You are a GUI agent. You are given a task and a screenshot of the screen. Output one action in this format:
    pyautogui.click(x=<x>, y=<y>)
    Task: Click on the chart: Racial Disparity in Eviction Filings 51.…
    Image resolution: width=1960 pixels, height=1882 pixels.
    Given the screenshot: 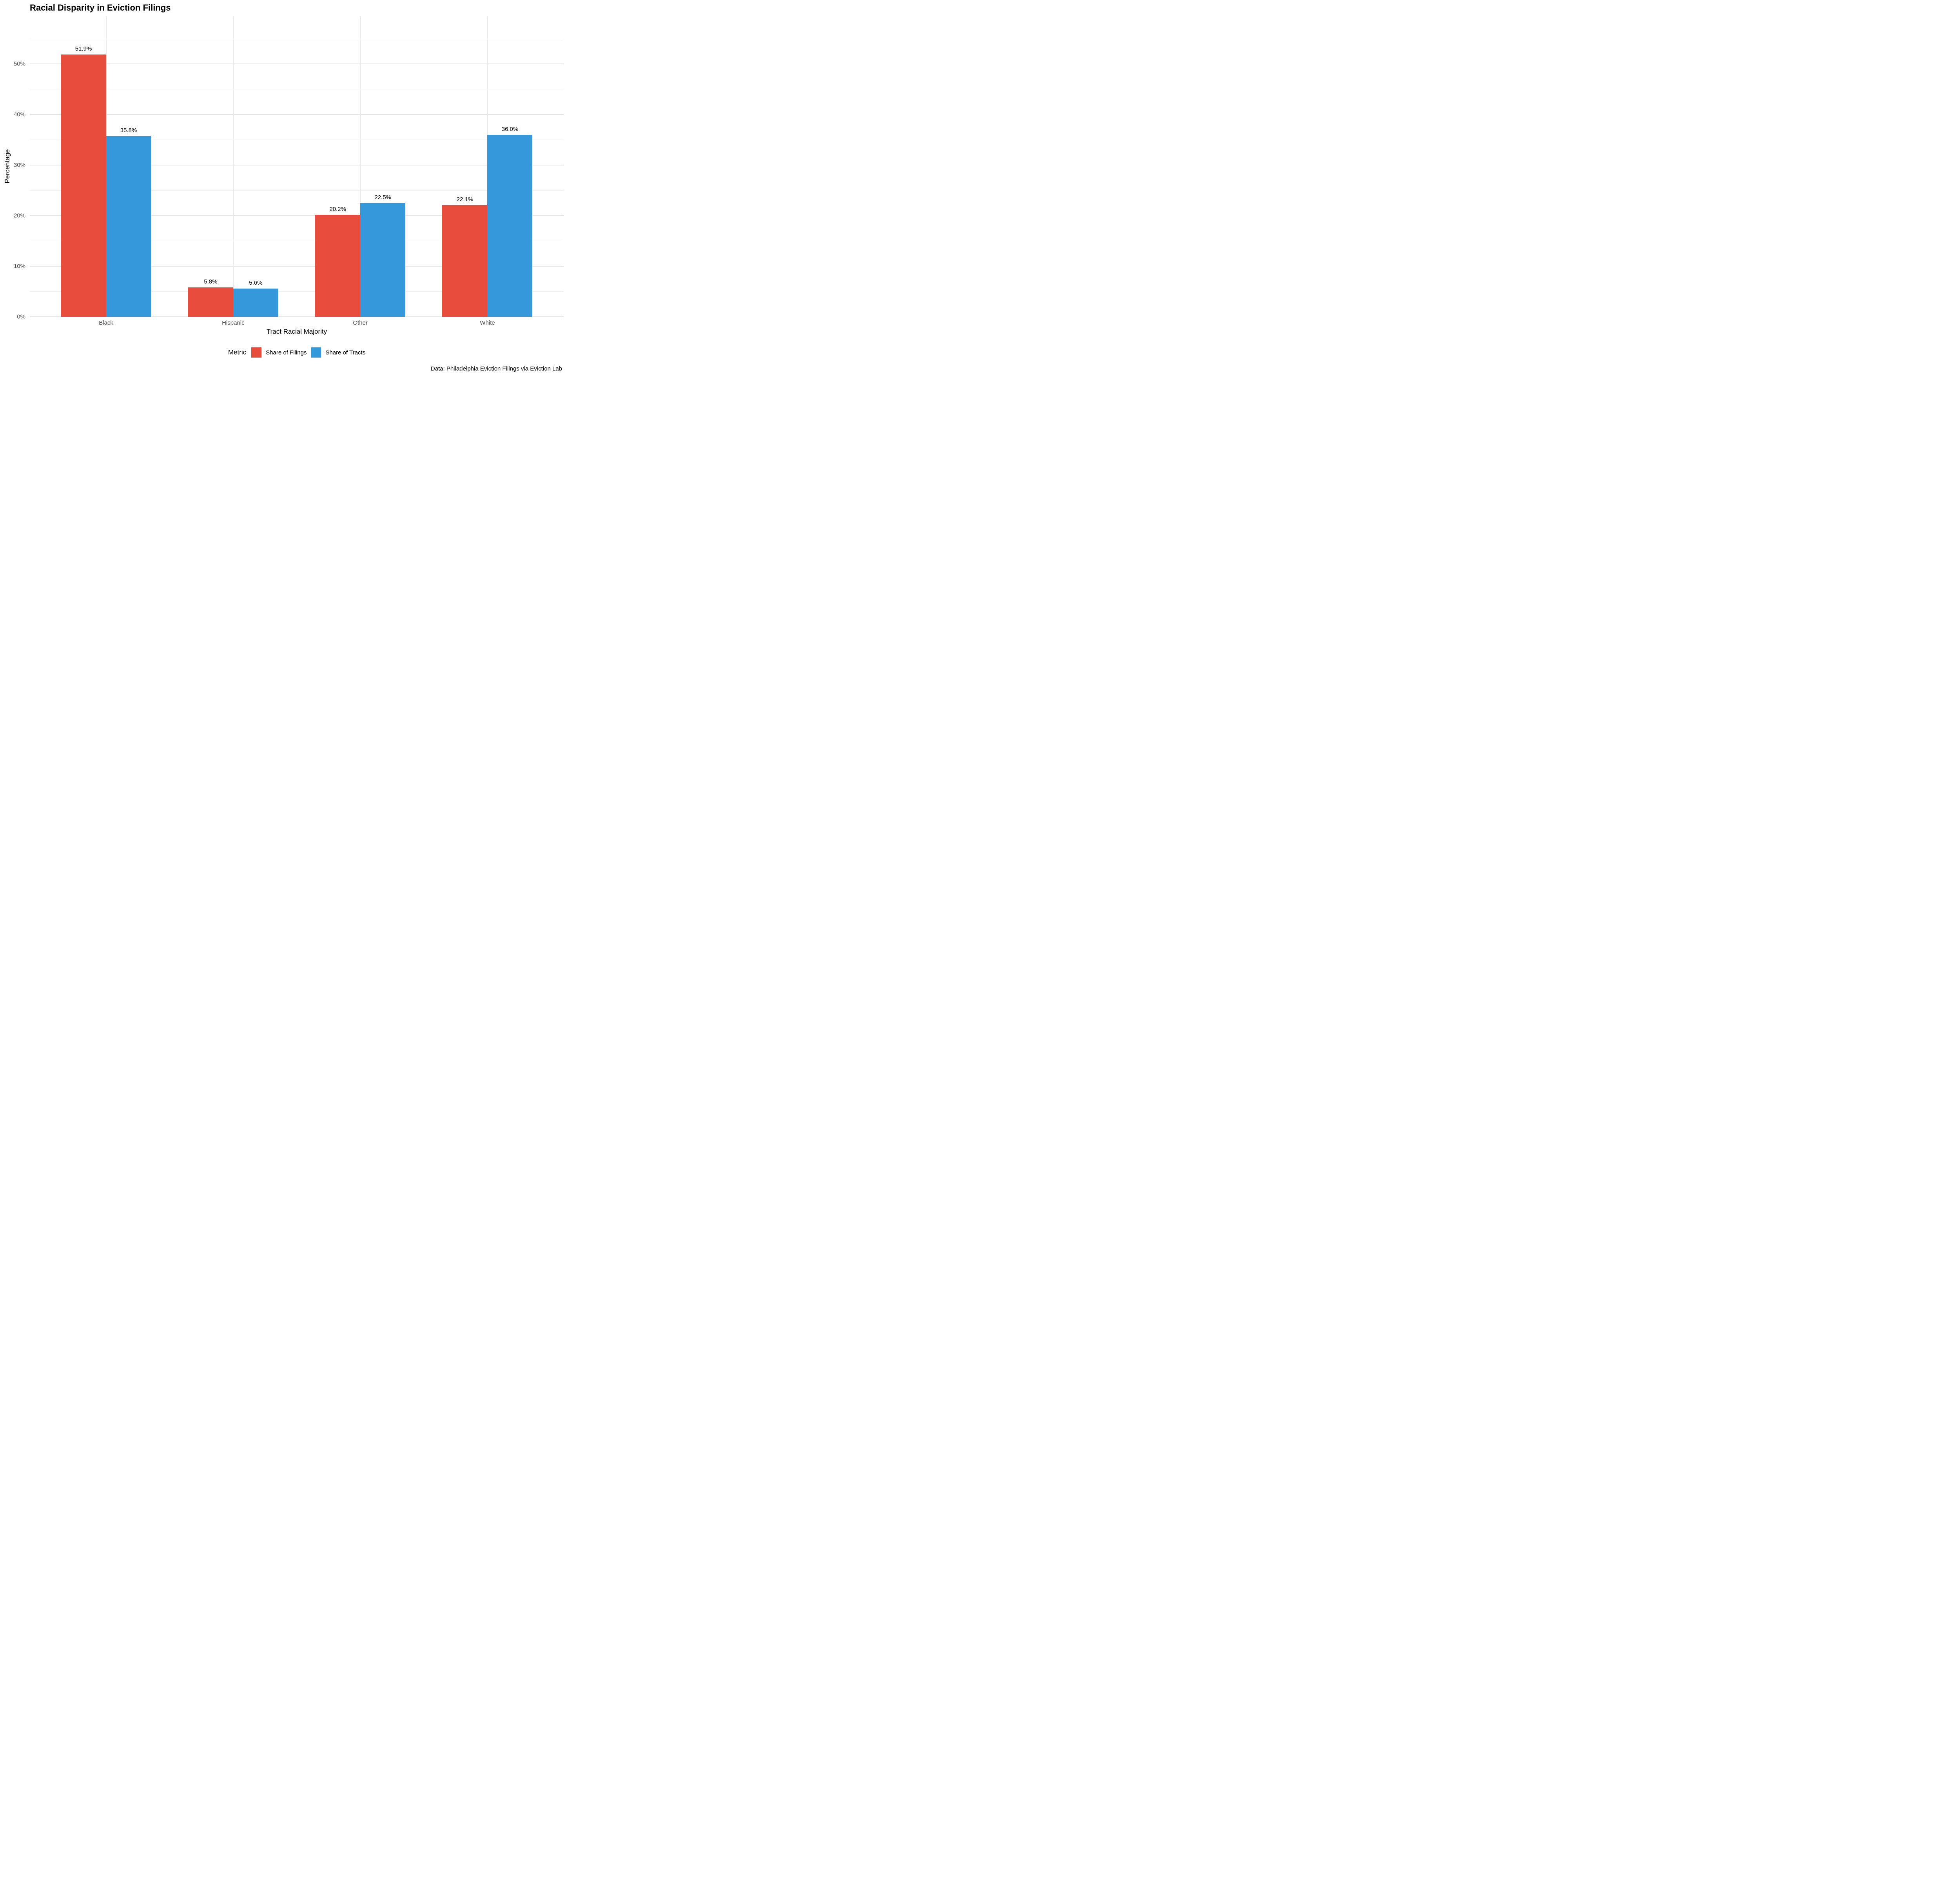 What is the action you would take?
    pyautogui.click(x=282, y=188)
    